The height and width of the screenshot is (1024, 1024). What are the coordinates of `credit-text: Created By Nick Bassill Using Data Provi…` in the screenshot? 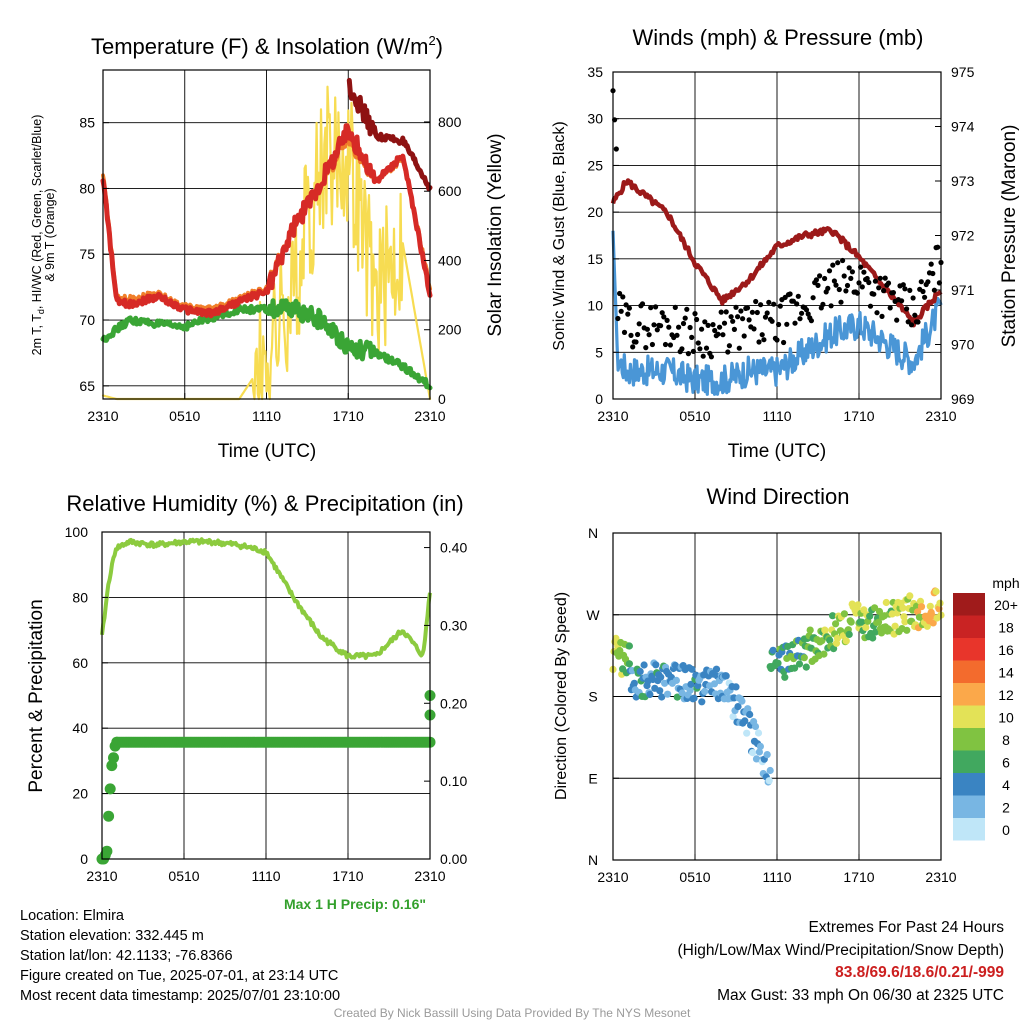 It's located at (512, 1013).